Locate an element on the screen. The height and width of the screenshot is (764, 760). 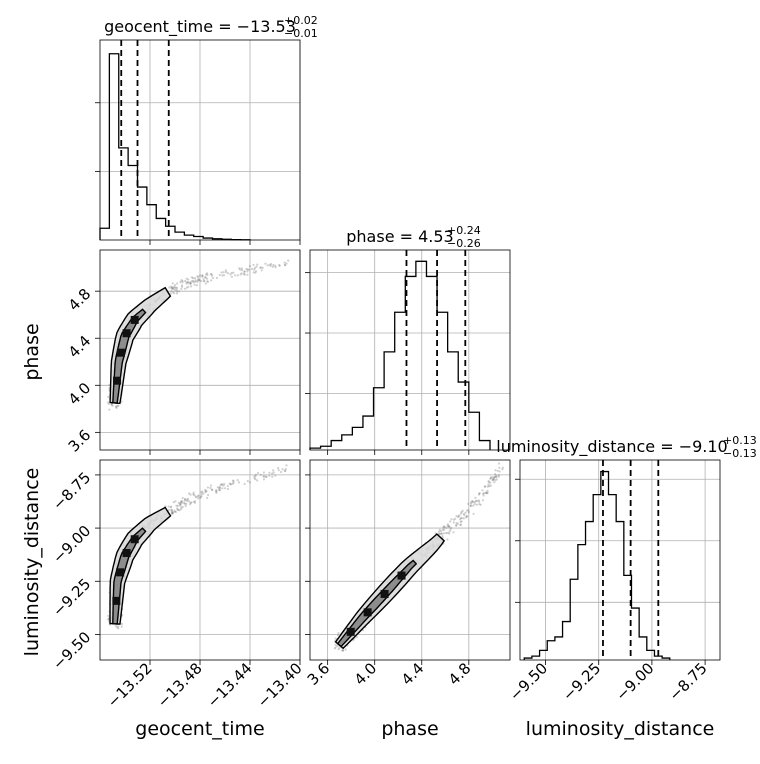
axes-frame-hist-geocent-time is located at coordinates (200, 140).